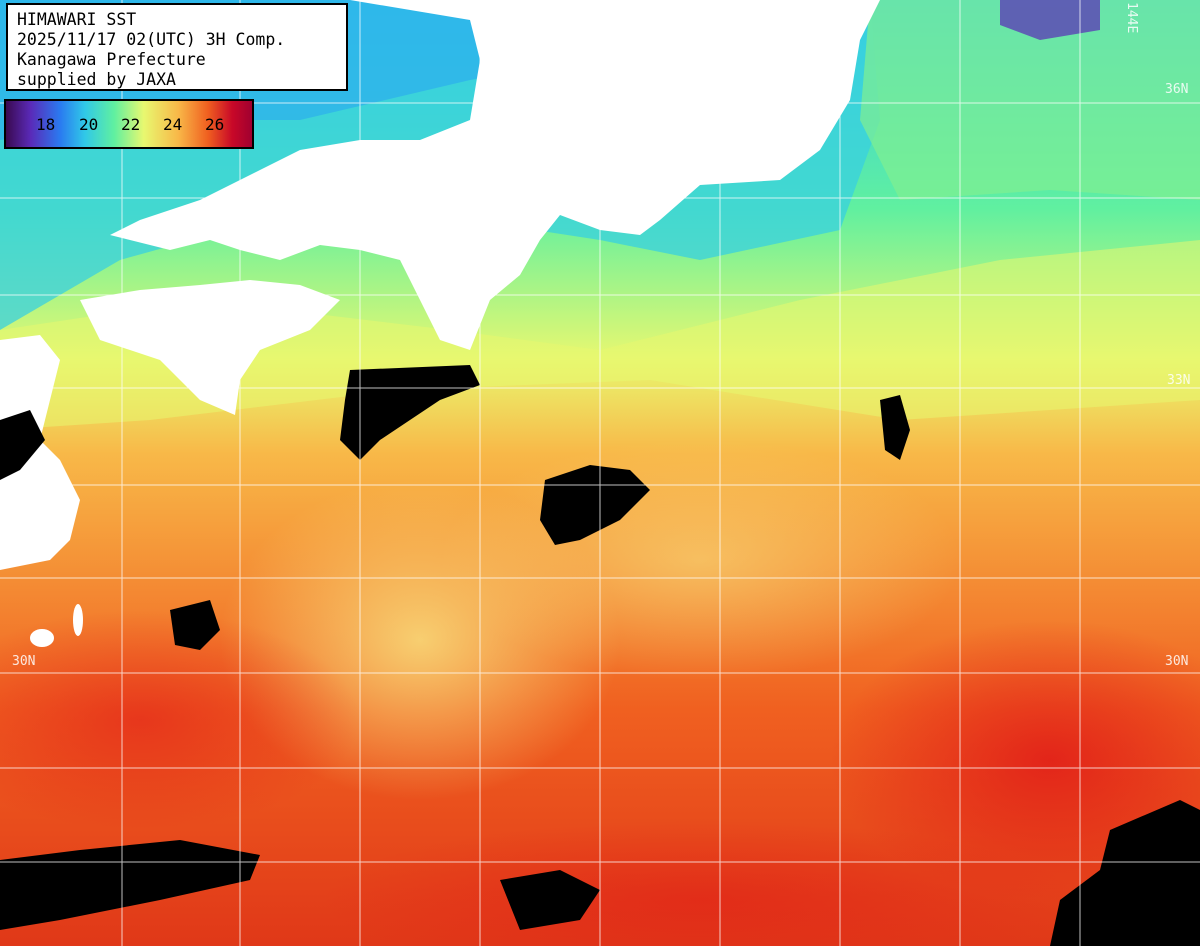 This screenshot has width=1200, height=946. What do you see at coordinates (1030, 100) in the screenshot?
I see `mild-water-northeast` at bounding box center [1030, 100].